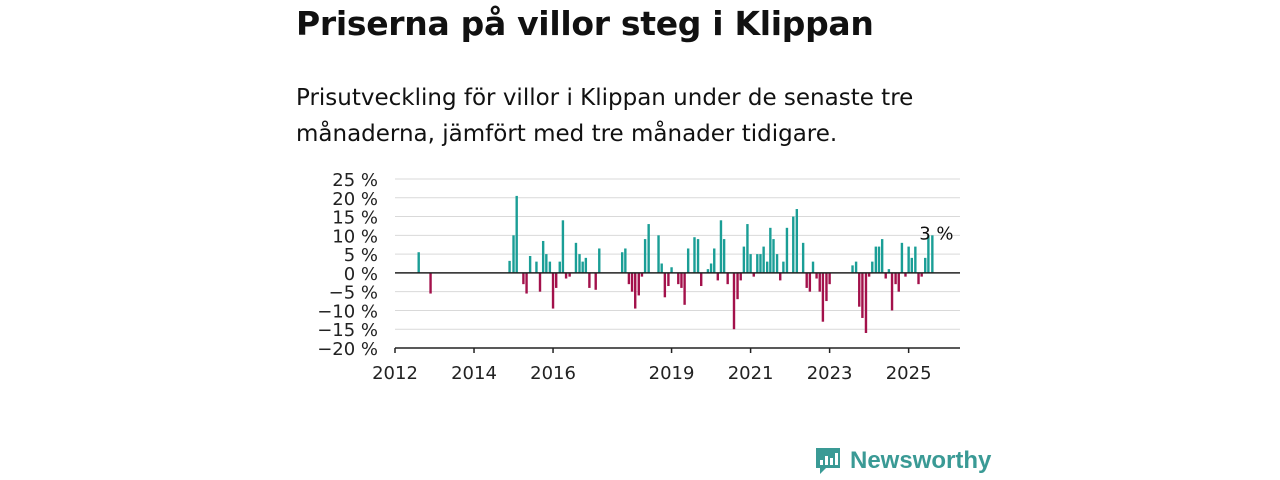 The image size is (1280, 480). What do you see at coordinates (921, 460) in the screenshot?
I see `brand-name: Newsworthy` at bounding box center [921, 460].